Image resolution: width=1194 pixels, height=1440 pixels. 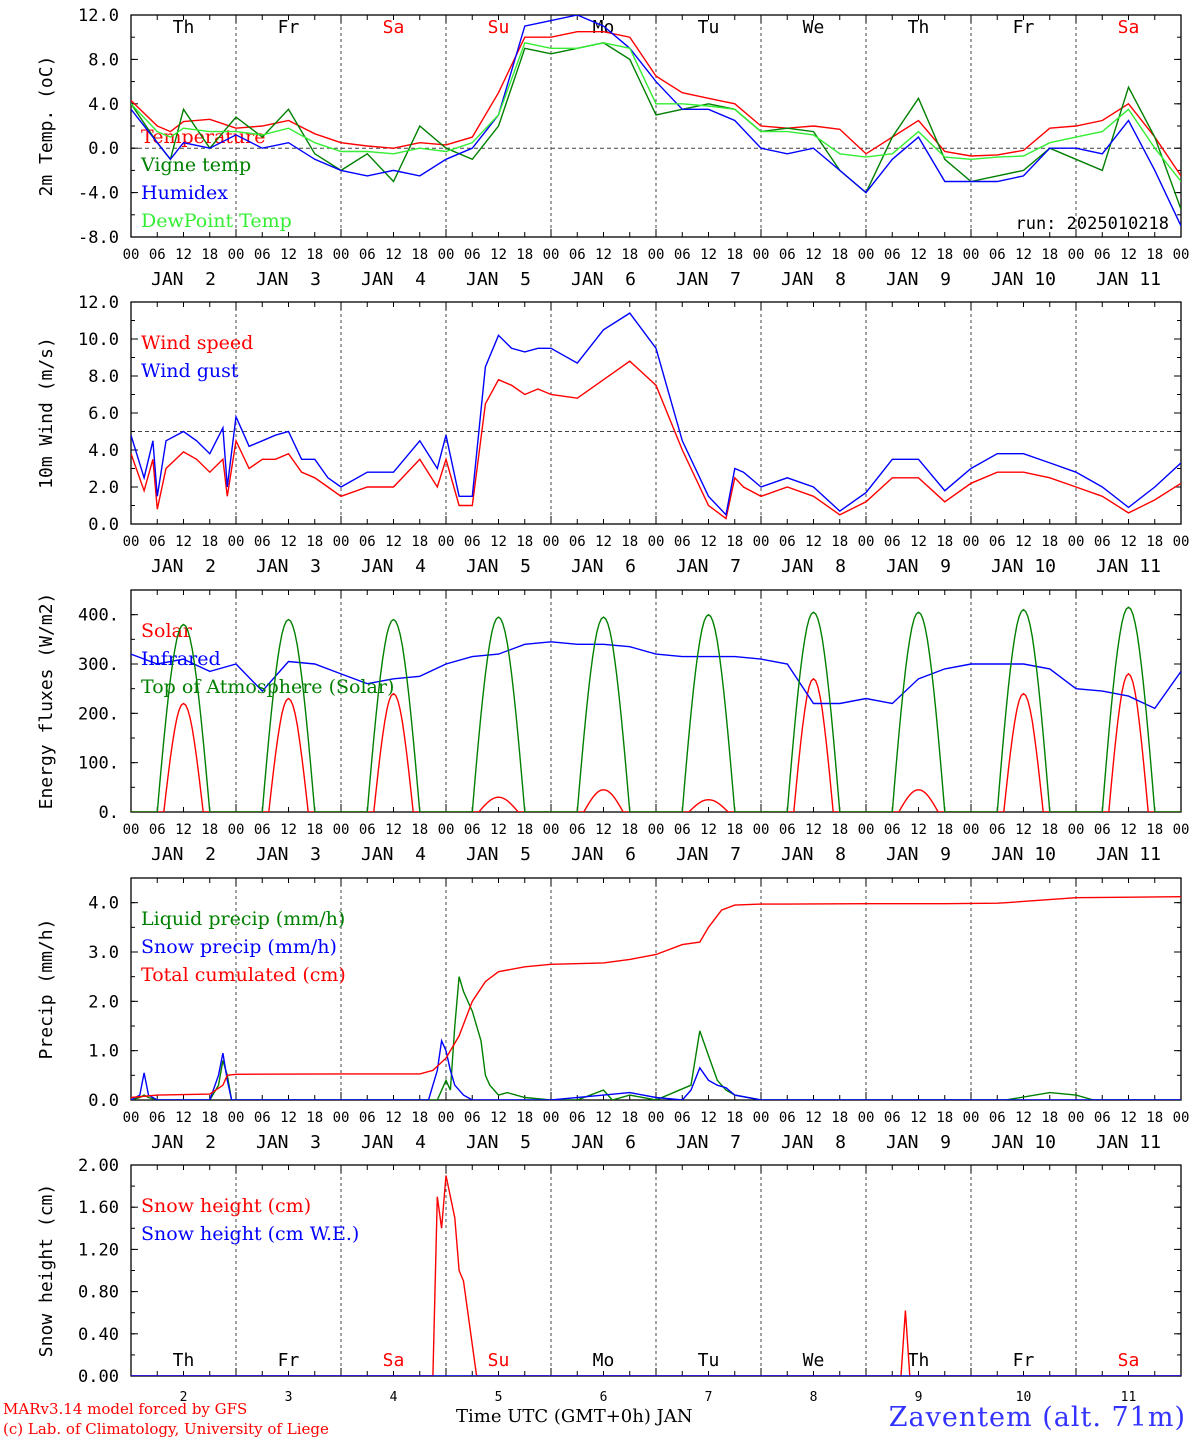 I want to click on weekday-label: Su, so click(x=499, y=1360).